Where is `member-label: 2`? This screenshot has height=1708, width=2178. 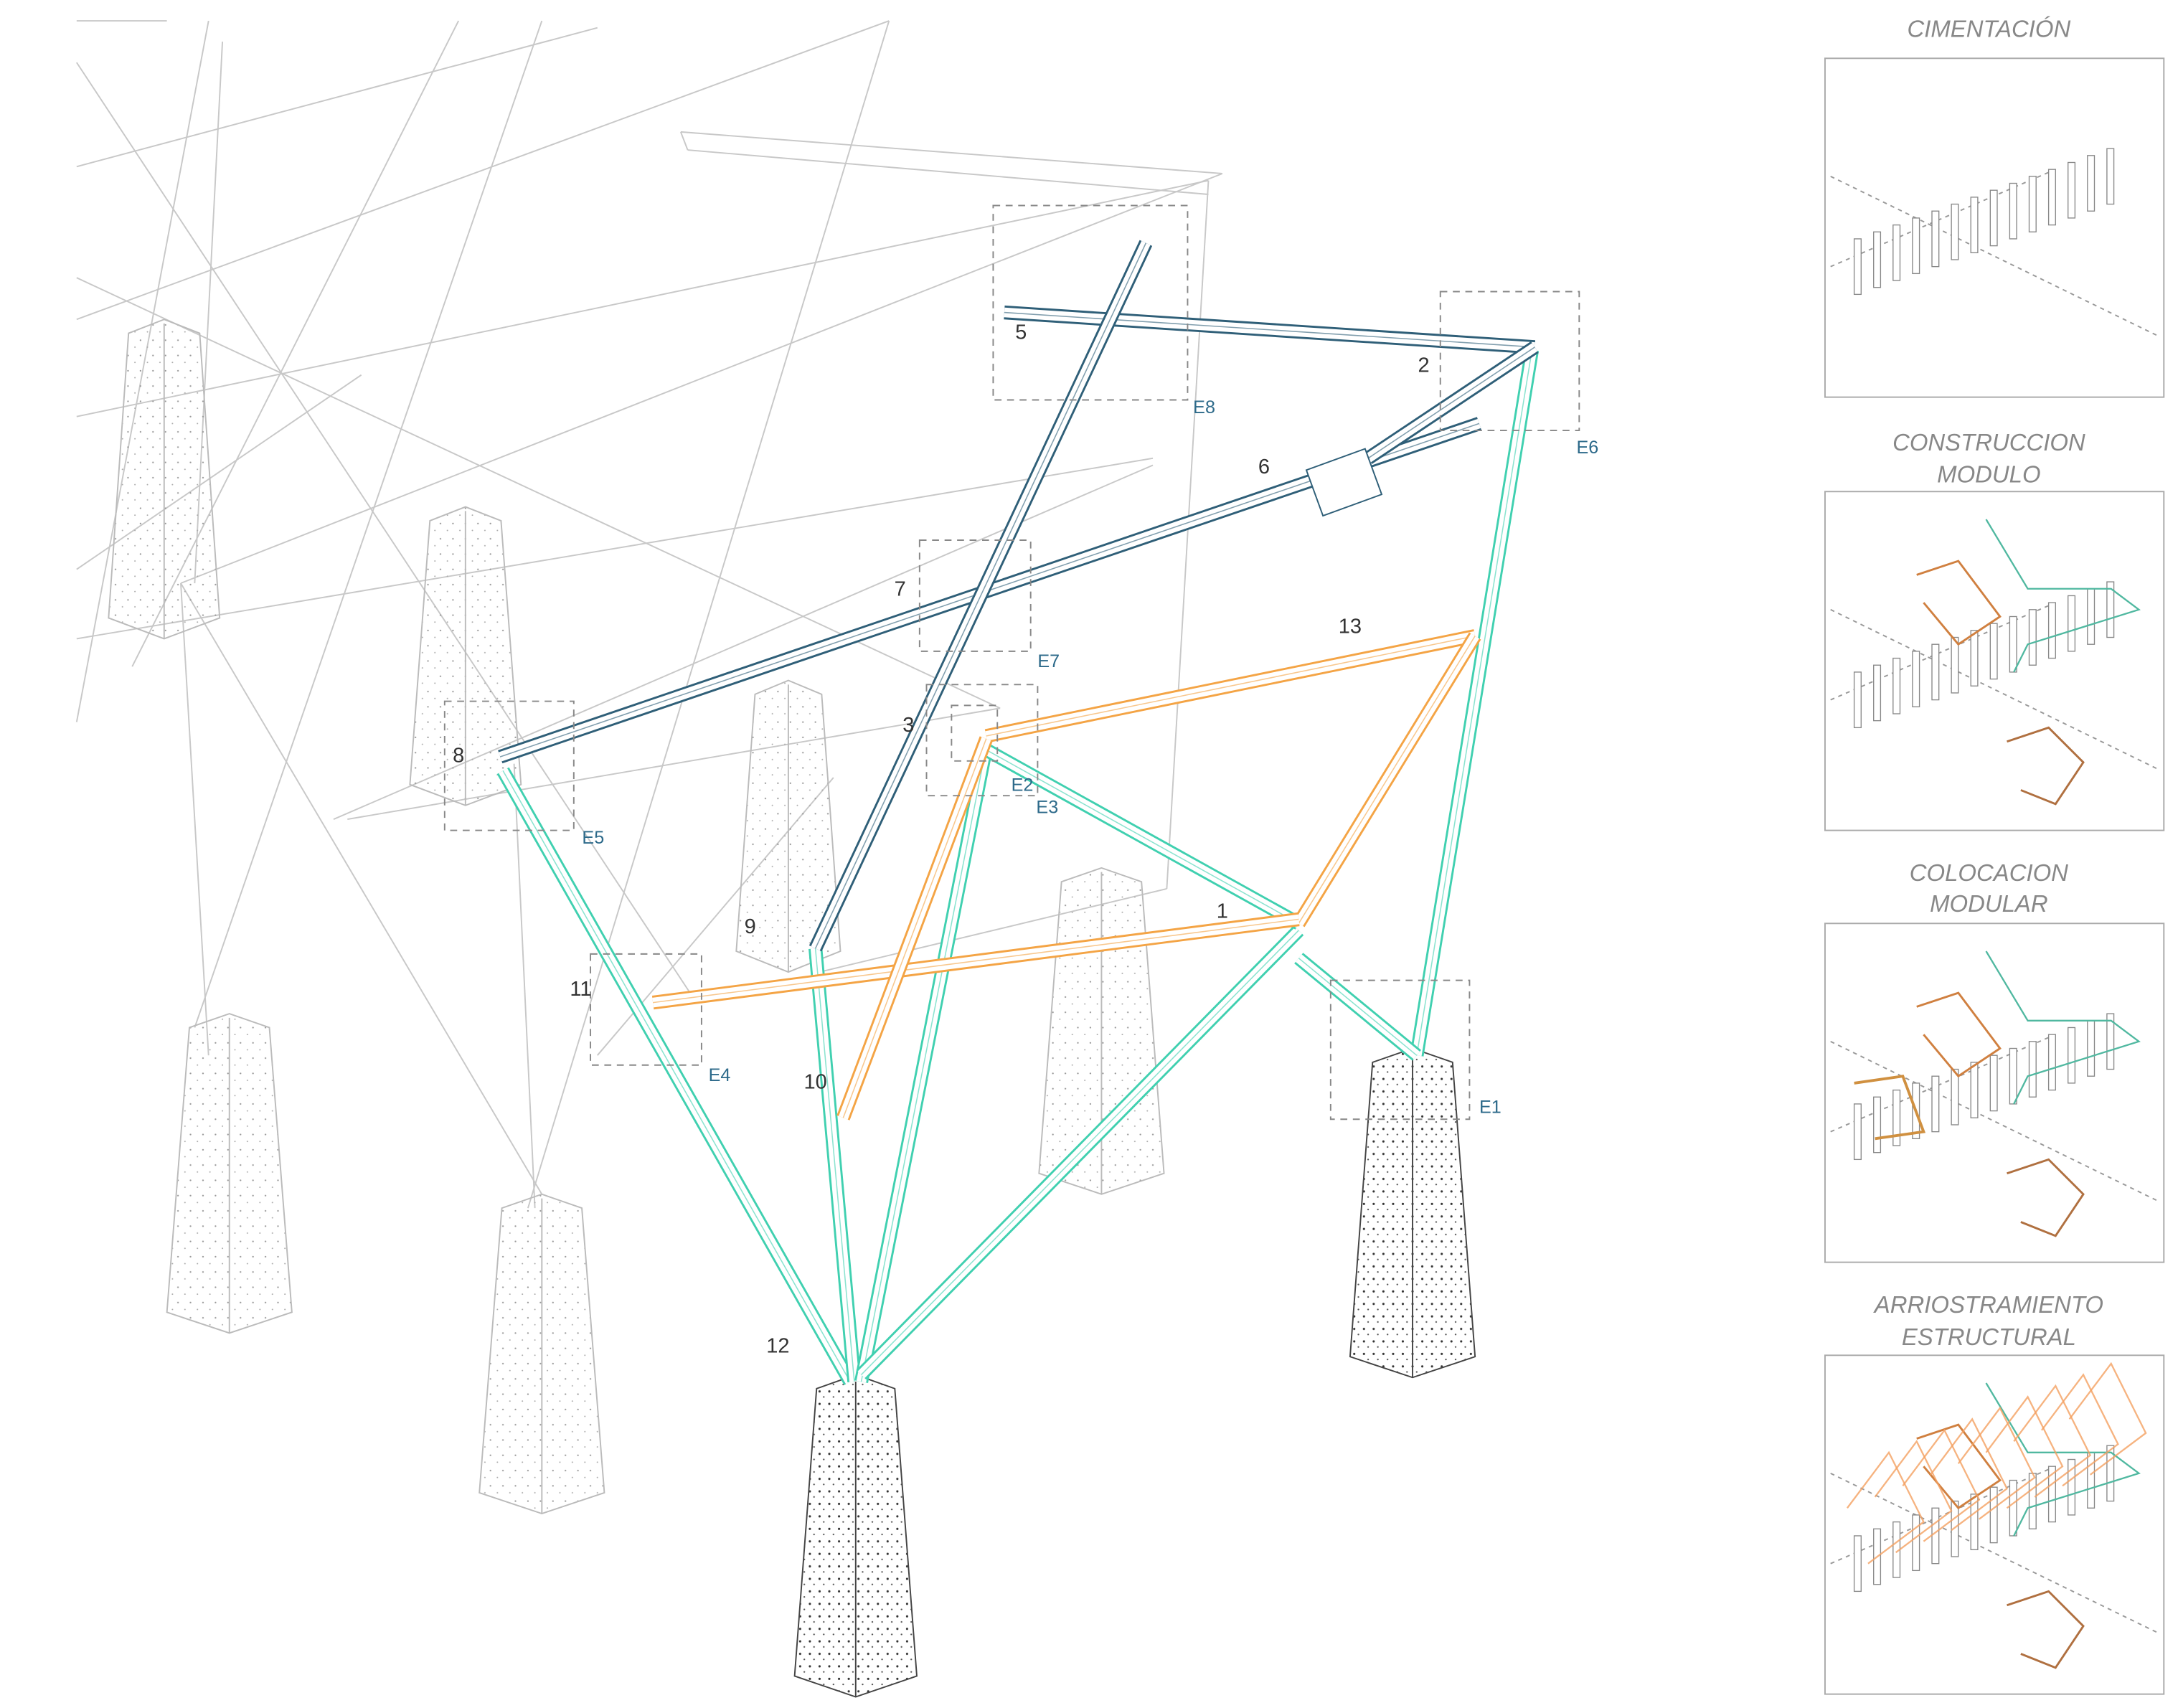 member-label: 2 is located at coordinates (1423, 365).